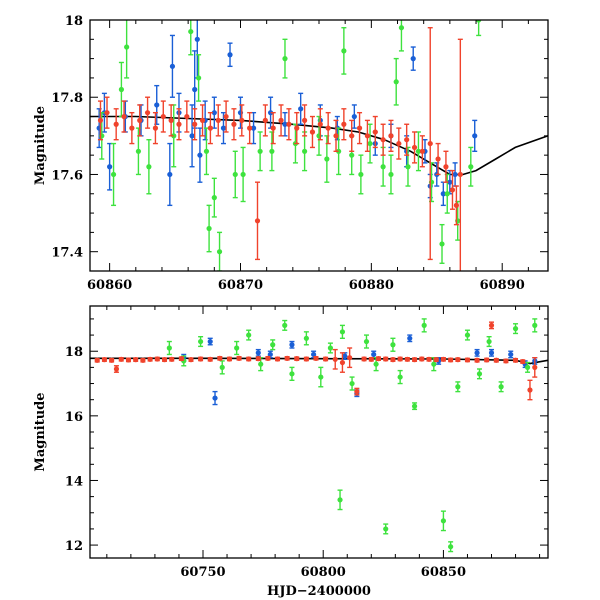 The image size is (600, 600). Describe the element at coordinates (40, 145) in the screenshot. I see `y-axis-title: Magnitude` at that location.